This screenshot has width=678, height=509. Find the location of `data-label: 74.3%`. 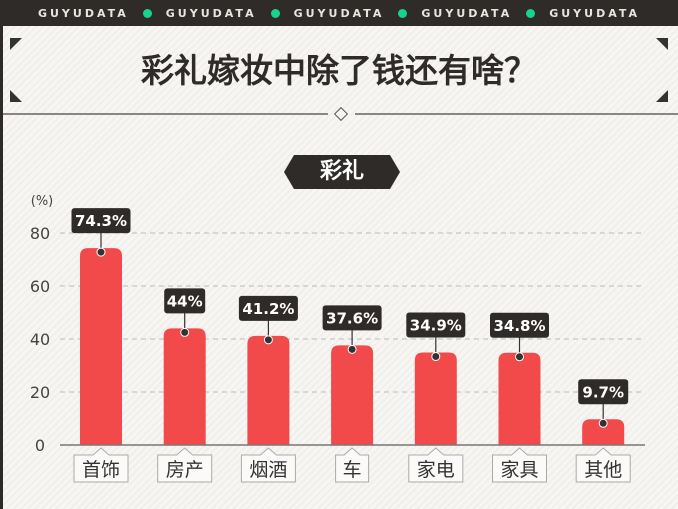

data-label: 74.3% is located at coordinates (101, 221).